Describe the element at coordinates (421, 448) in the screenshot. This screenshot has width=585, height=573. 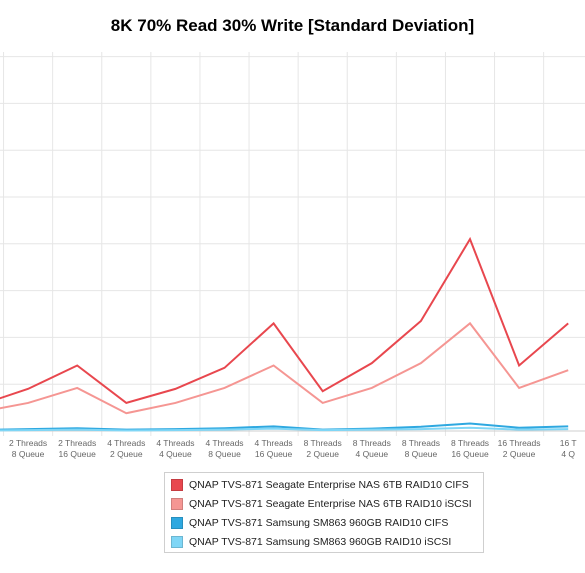
I see `x-tick-label: 8 Threads 8 Queue` at that location.